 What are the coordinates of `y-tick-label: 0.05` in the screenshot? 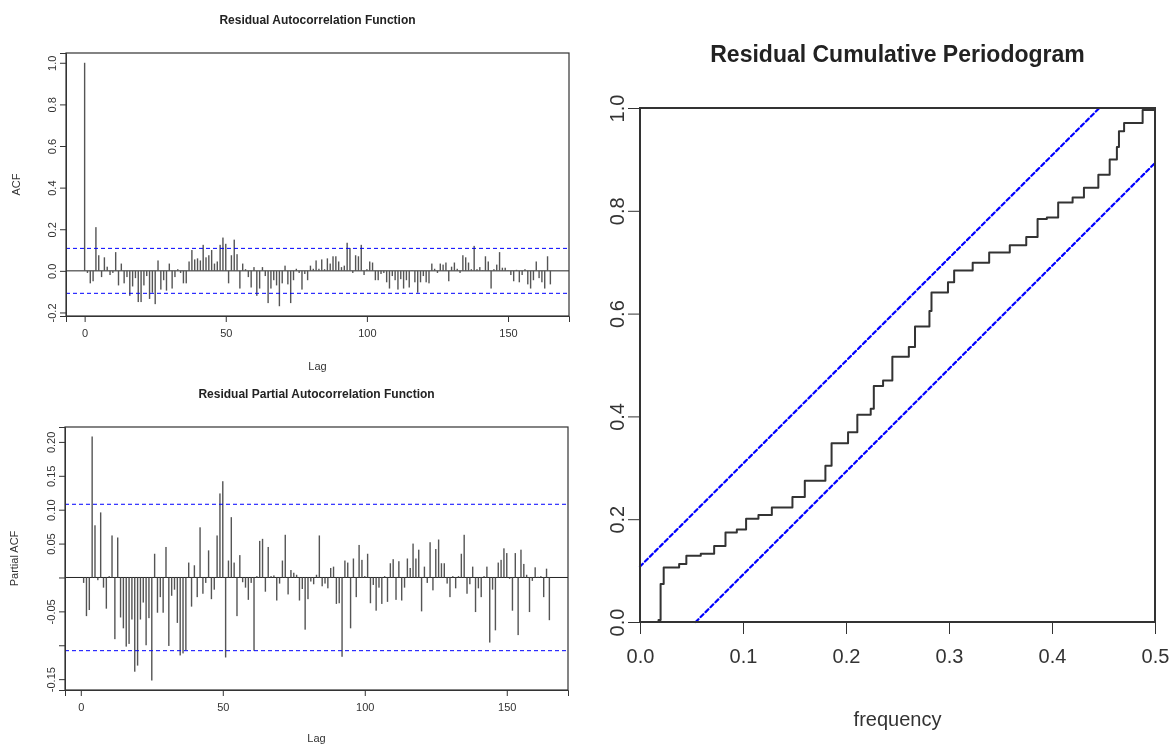 It's located at (51, 544).